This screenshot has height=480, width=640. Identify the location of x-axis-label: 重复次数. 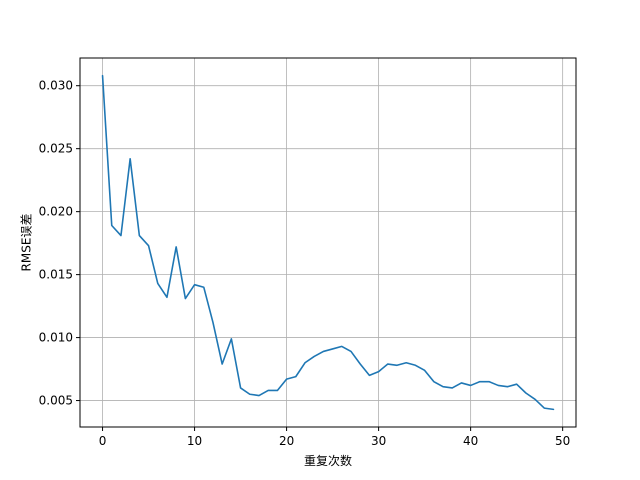
(328, 460).